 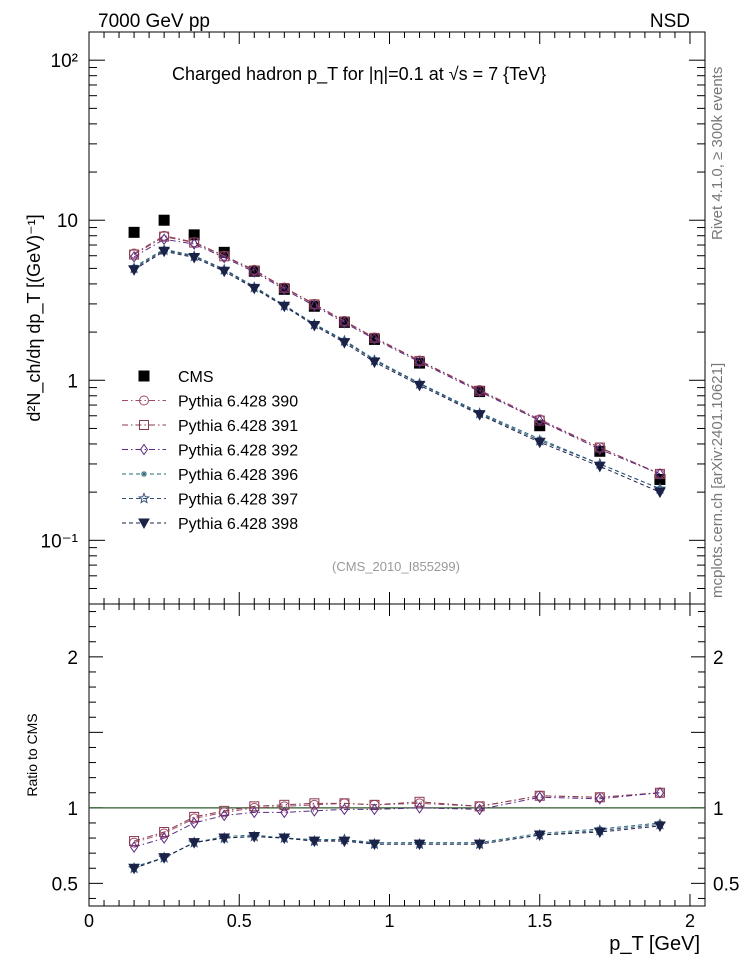 I want to click on x-tick-label: 0, so click(x=89, y=921).